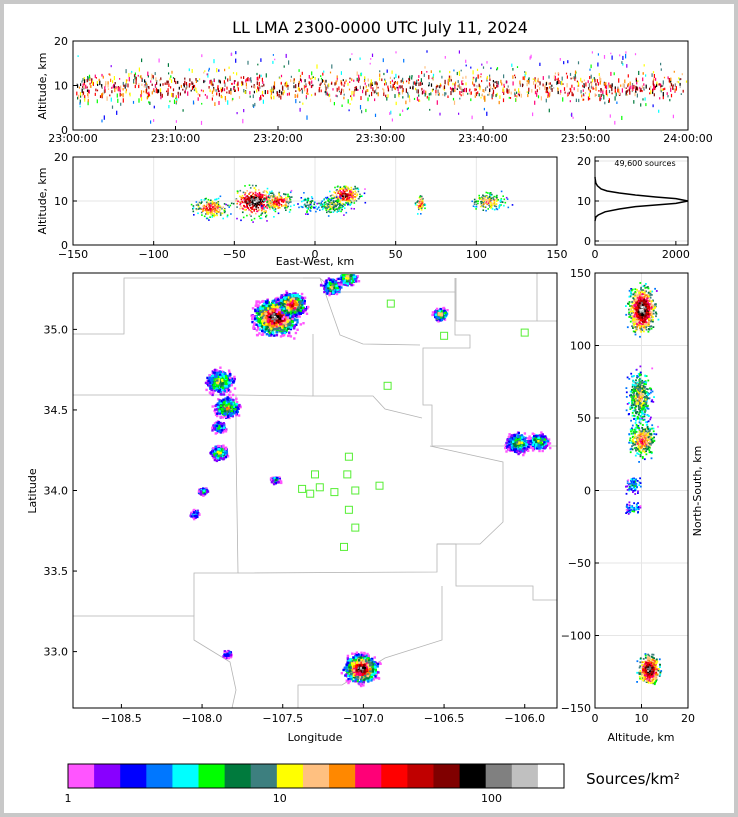 This screenshot has width=738, height=817. Describe the element at coordinates (315, 254) in the screenshot. I see `ew-height-xtick-label: 0` at that location.